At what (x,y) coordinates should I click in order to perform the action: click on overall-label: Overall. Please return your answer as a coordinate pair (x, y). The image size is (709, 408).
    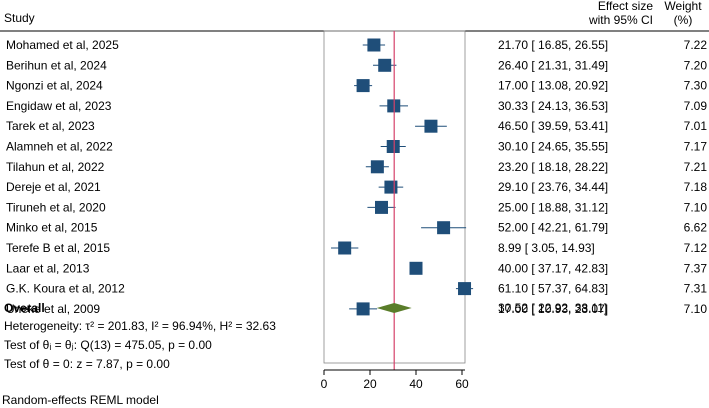
    Looking at the image, I should click on (24, 308).